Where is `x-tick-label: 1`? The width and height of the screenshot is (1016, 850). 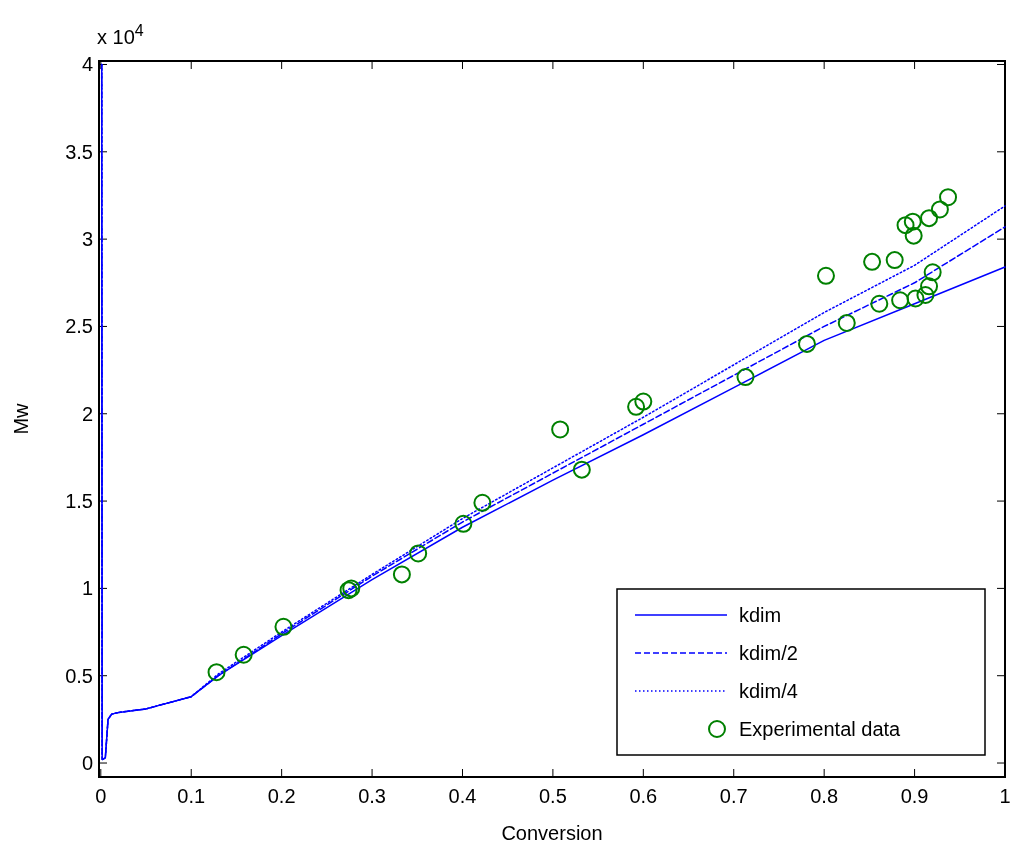 x-tick-label: 1 is located at coordinates (1005, 796).